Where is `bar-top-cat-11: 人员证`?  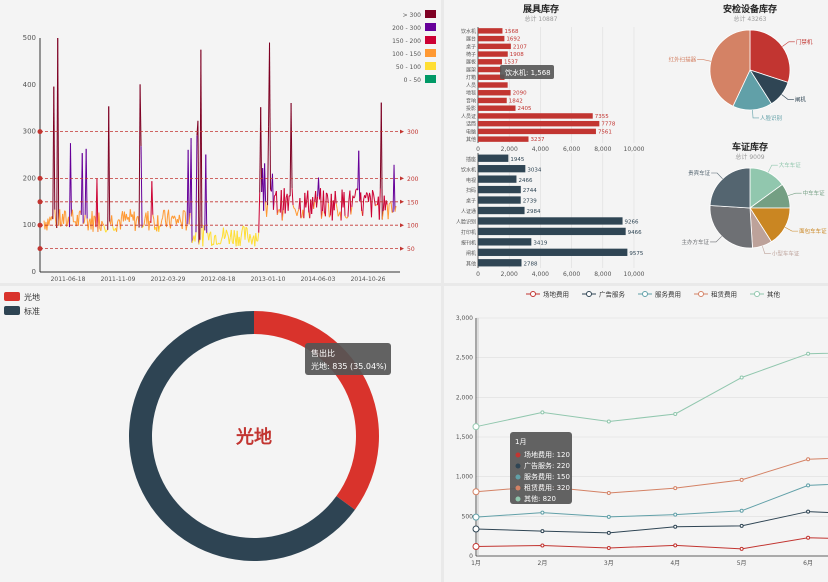 bar-top-cat-11: 人员证 is located at coordinates (468, 116).